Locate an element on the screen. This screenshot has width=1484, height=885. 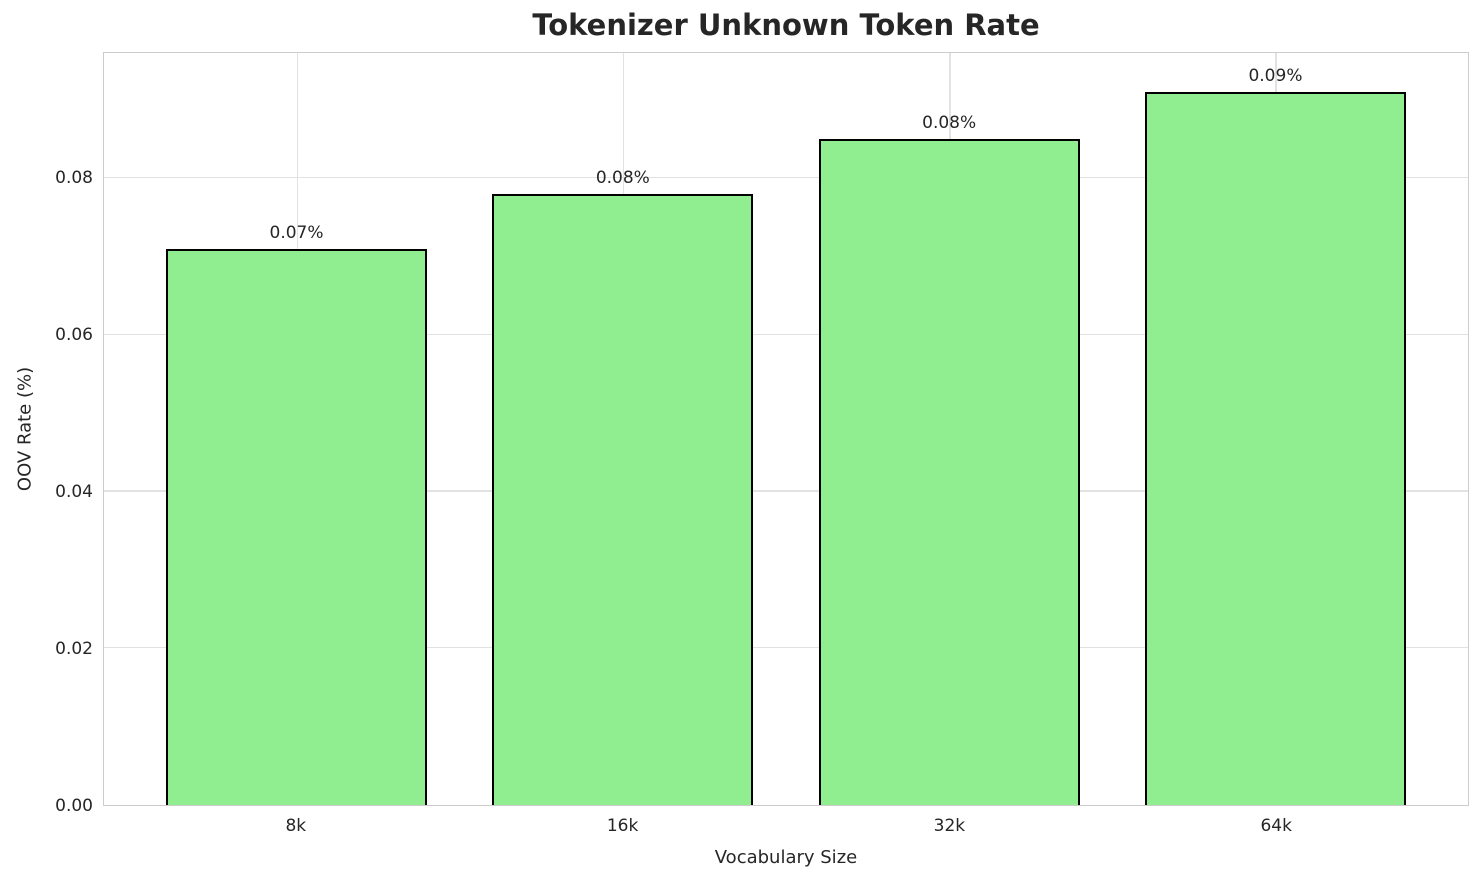
x-axis-label: Vocabulary Size is located at coordinates (786, 857).